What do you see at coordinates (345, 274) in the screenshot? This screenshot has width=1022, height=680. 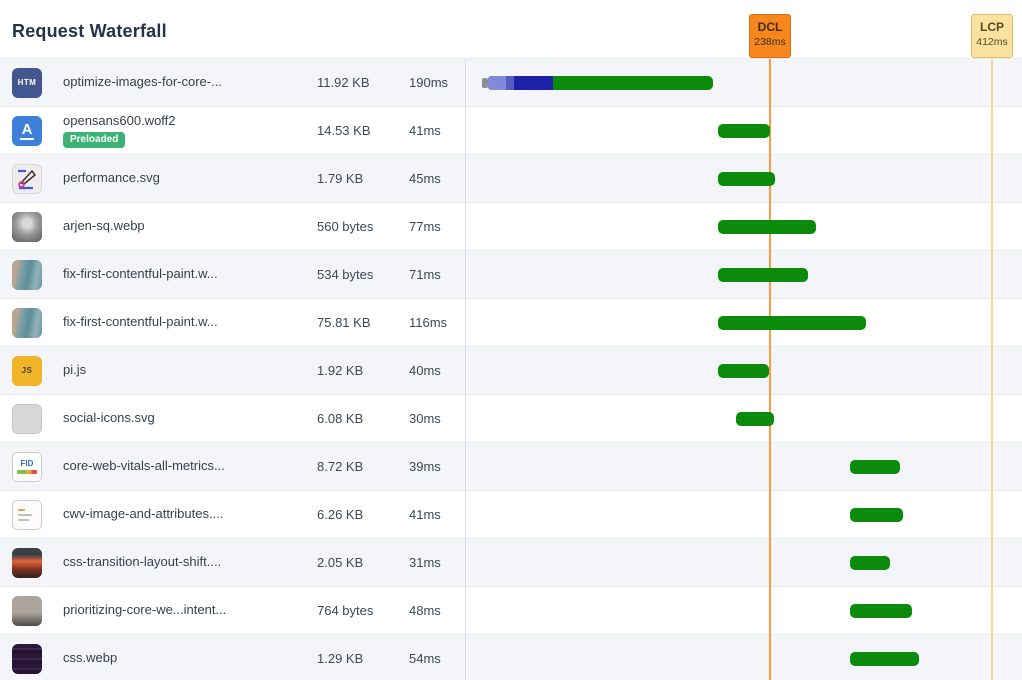 I see `request-size: 534 bytes` at bounding box center [345, 274].